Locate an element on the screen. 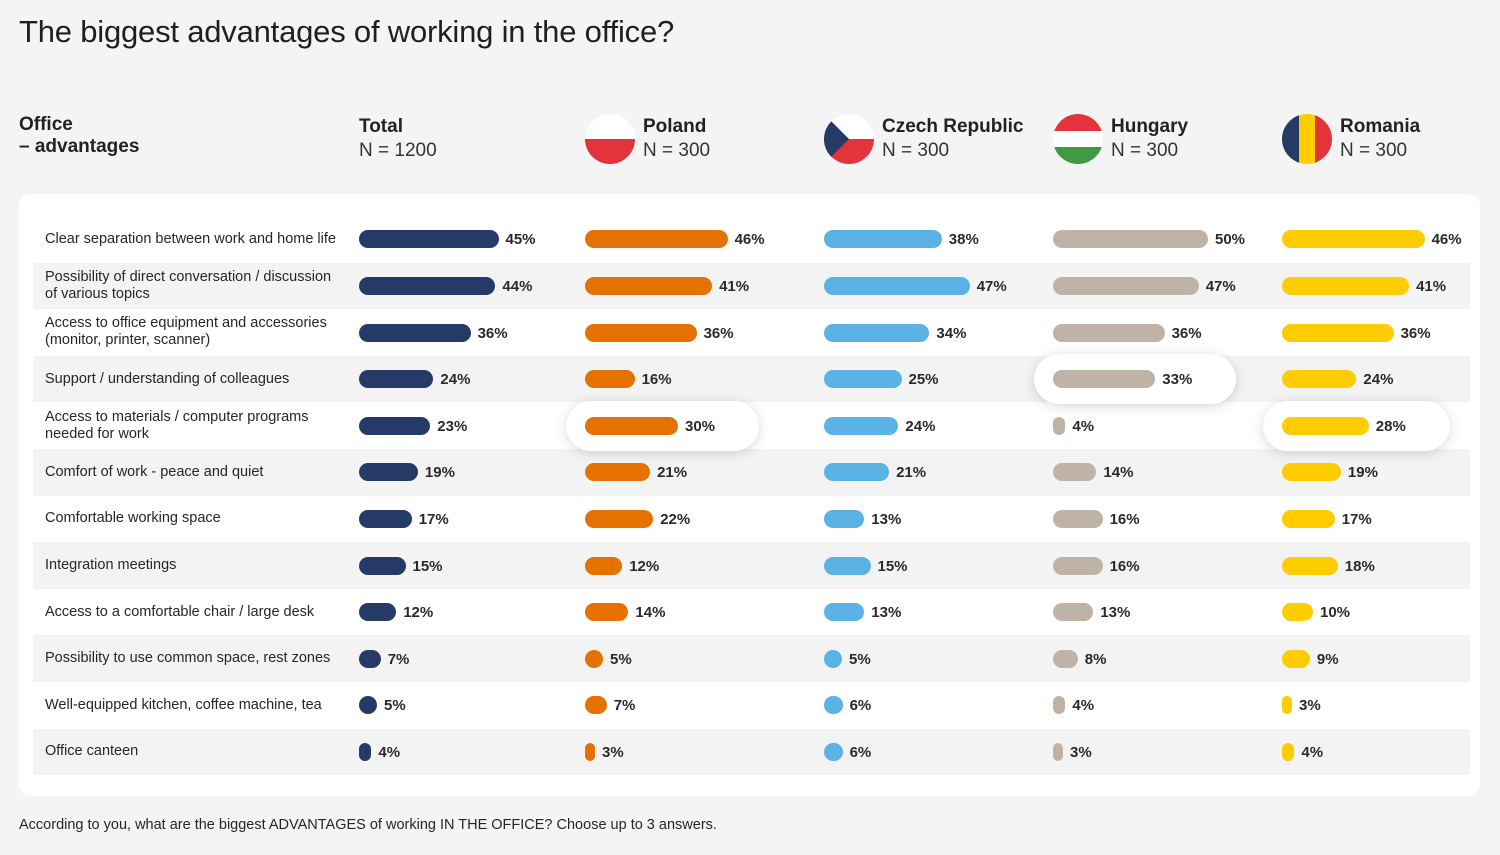  data-label: 24% is located at coordinates (1378, 380).